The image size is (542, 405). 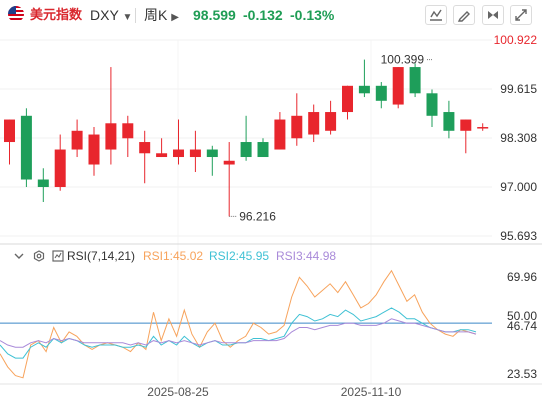 I want to click on pencil-icon, so click(x=464, y=16).